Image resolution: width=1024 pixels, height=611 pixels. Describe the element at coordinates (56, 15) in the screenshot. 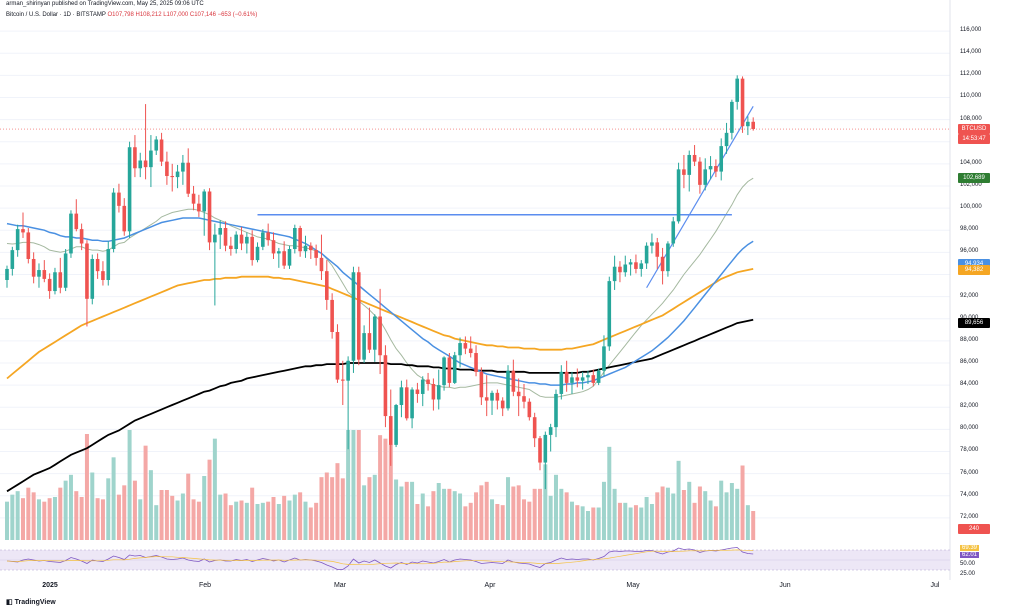

I see `symbol-title: Bitcoin / U.S. Dollar · 1D · BITSTAMP` at that location.